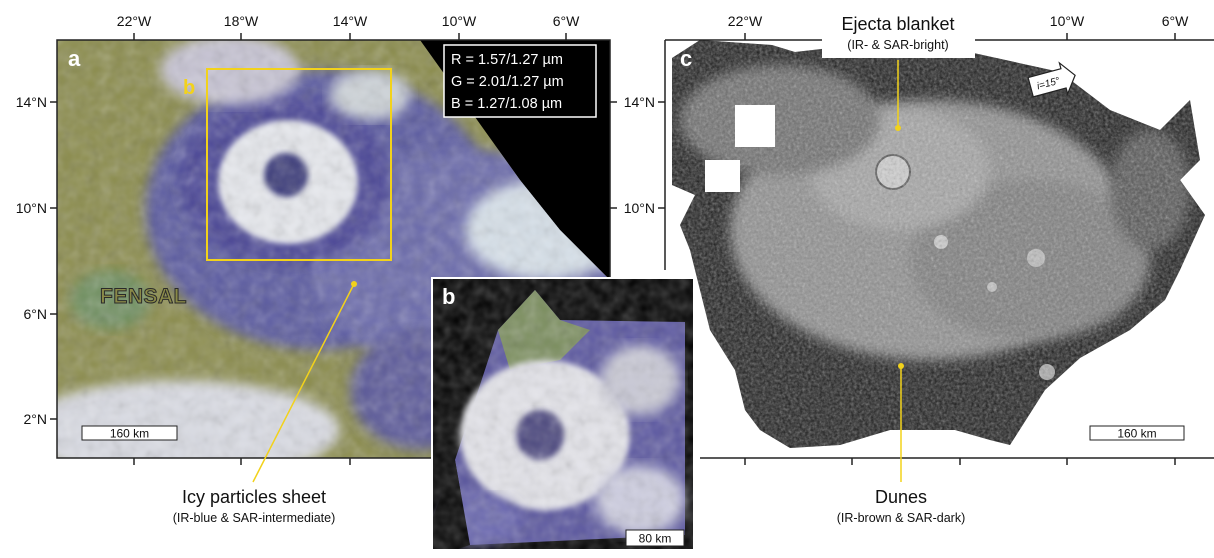  I want to click on panel-a-scale-bar, so click(129, 433).